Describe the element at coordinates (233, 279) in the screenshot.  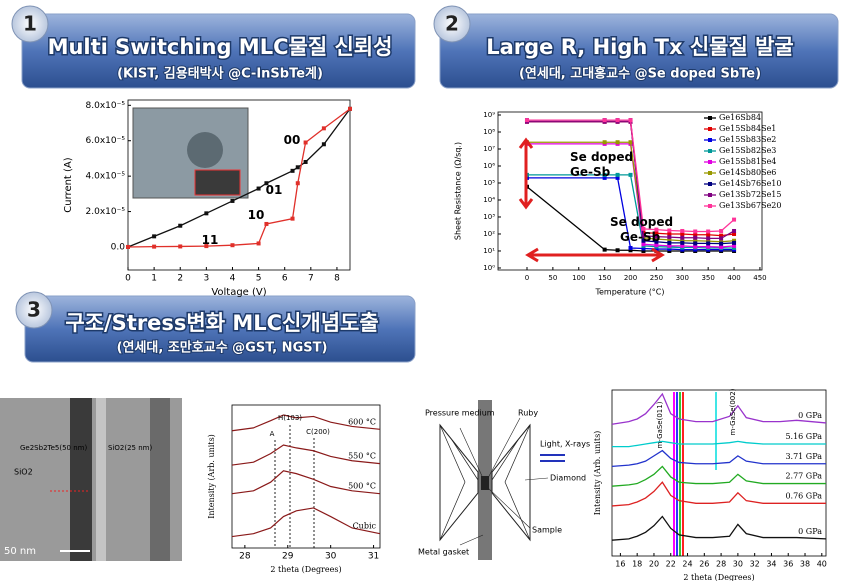
I see `x-tick-label: 4` at that location.